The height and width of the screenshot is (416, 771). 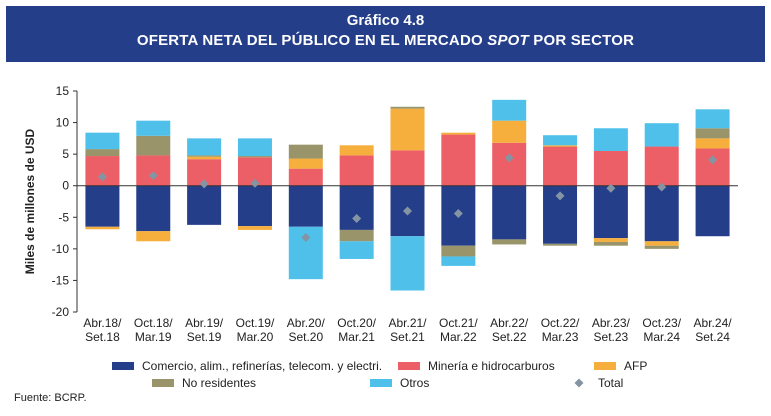 What do you see at coordinates (509, 337) in the screenshot?
I see `x-tick-label-line2: Set.22` at bounding box center [509, 337].